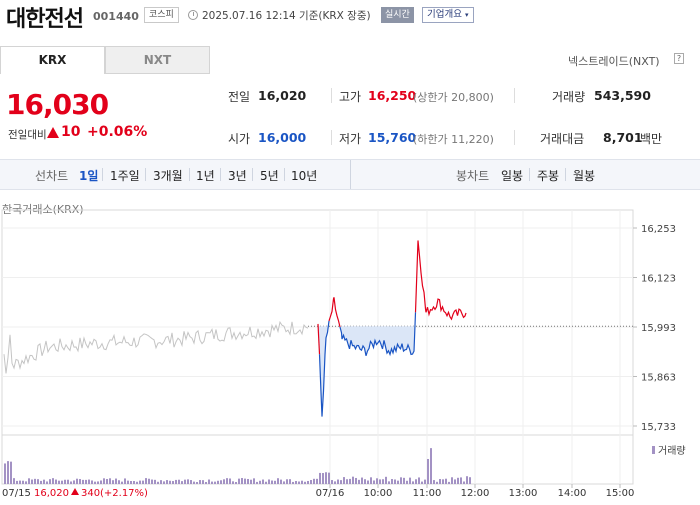 This screenshot has width=700, height=505. Describe the element at coordinates (453, 97) in the screenshot. I see `upper-limit: (상한가 20,800)` at that location.